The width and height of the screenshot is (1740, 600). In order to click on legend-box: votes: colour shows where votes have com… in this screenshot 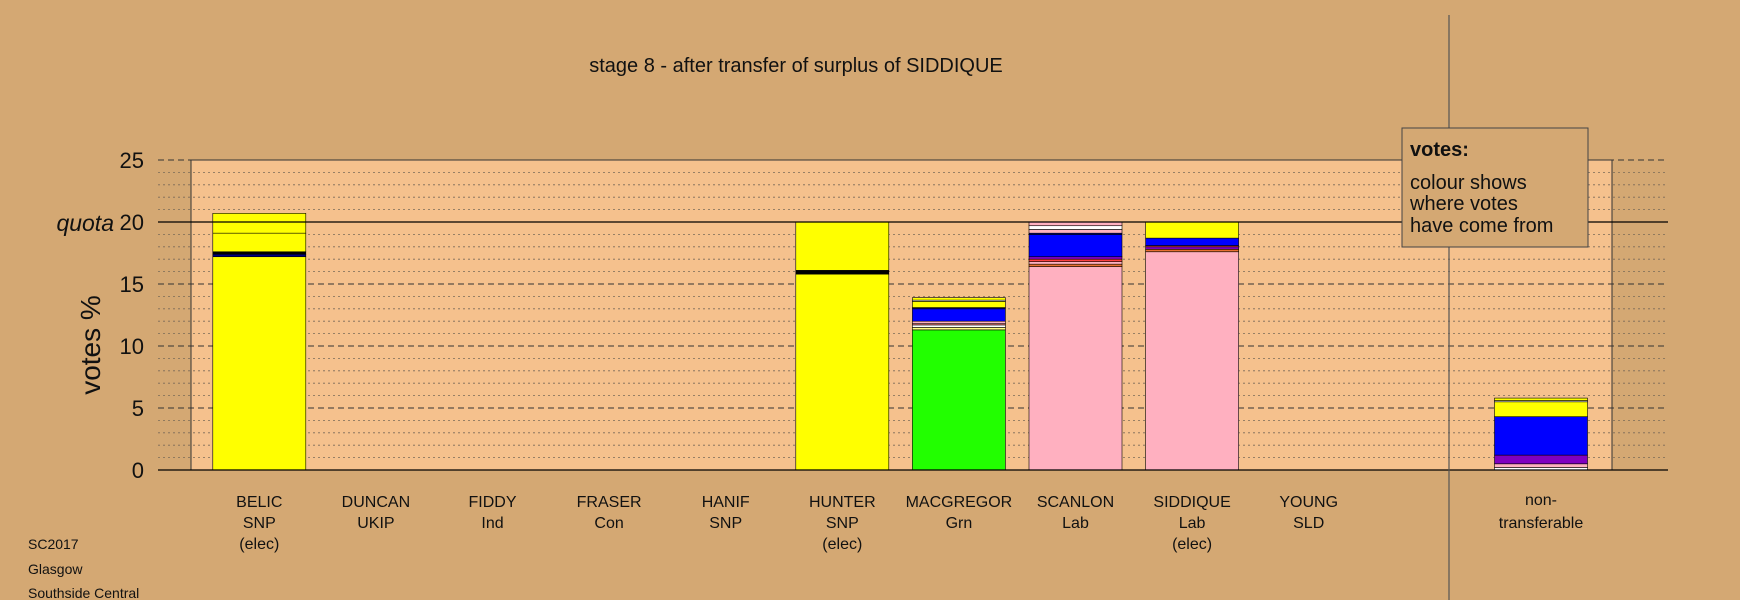, I will do `click(1495, 187)`.